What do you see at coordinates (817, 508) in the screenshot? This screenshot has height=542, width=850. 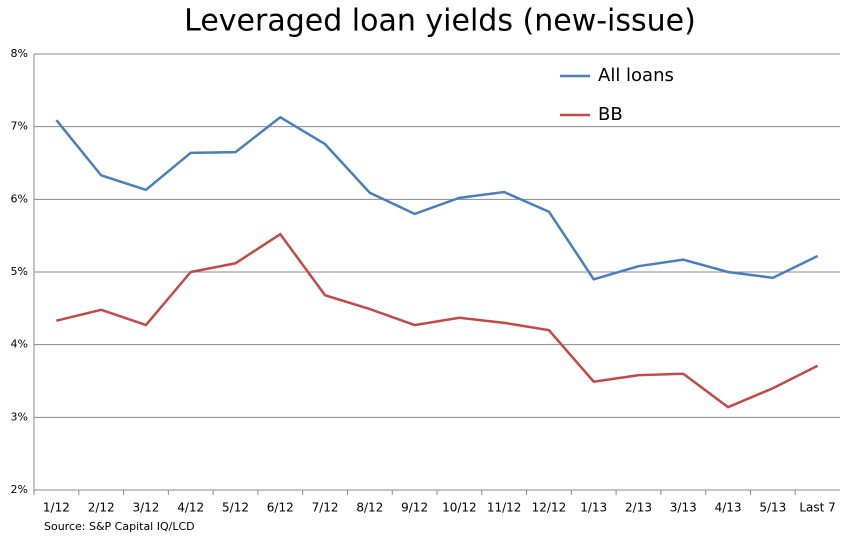 I see `x-tick-label: Last 7` at bounding box center [817, 508].